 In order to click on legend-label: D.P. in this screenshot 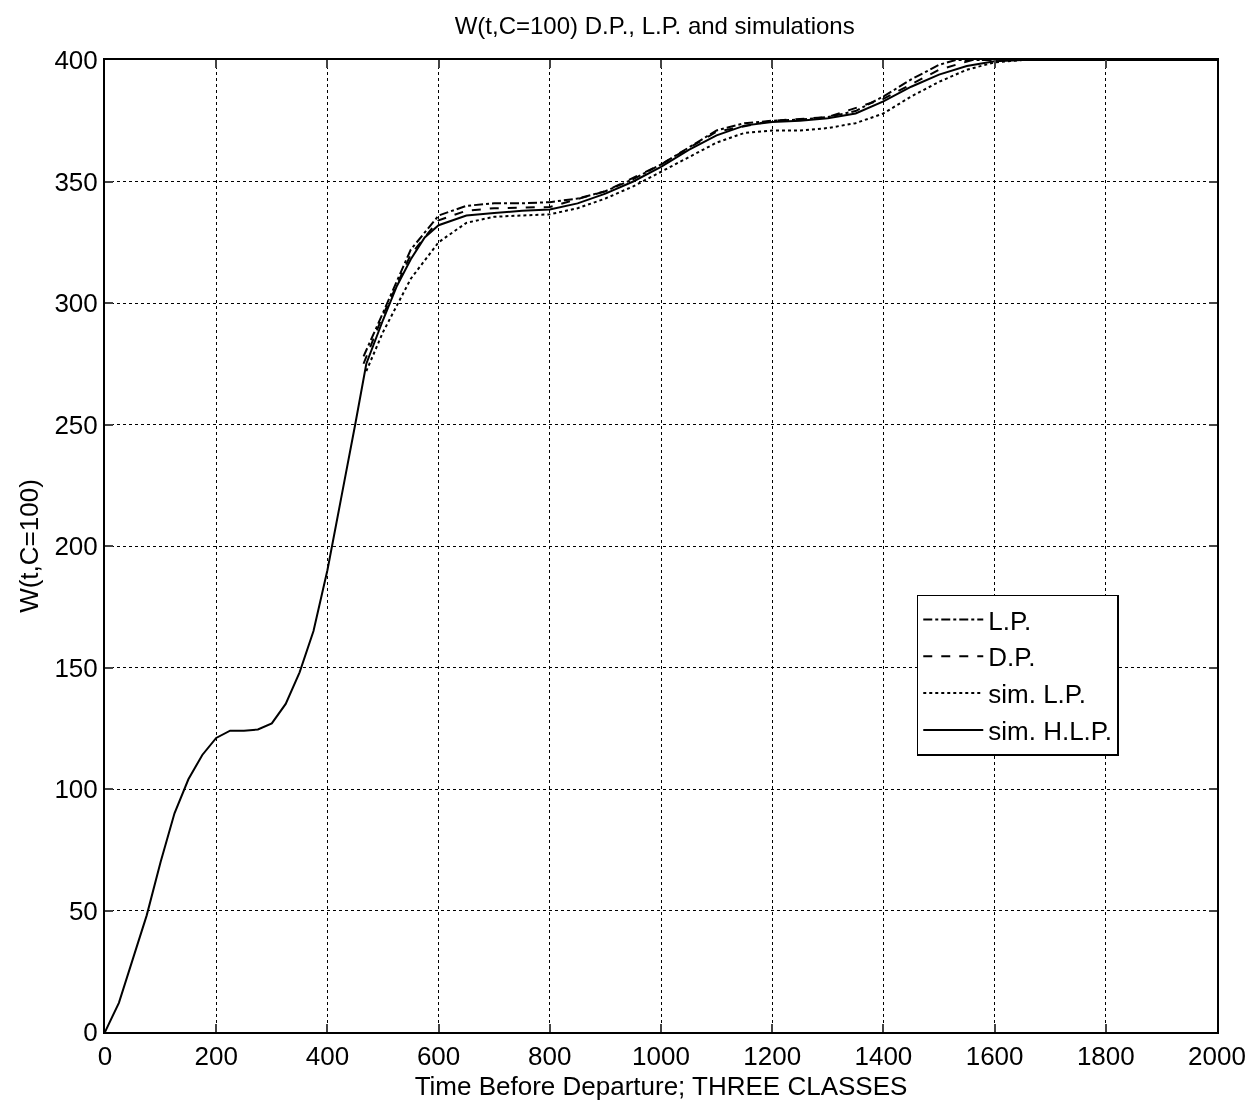, I will do `click(1012, 657)`.